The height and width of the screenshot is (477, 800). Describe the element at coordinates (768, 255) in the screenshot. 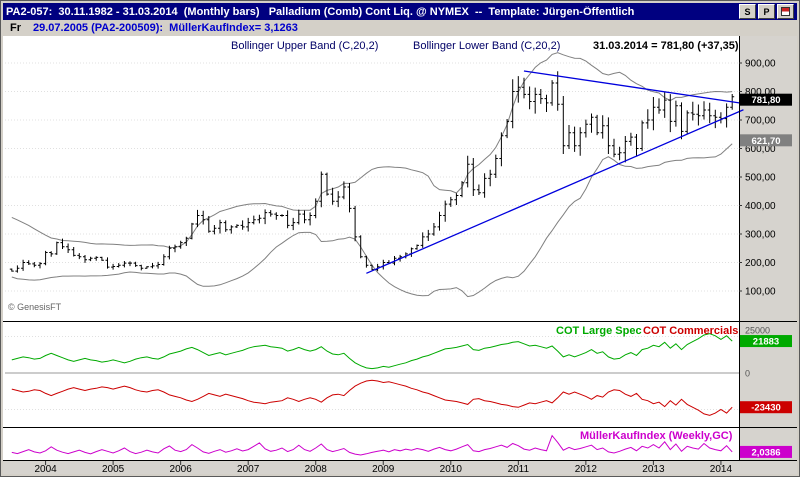

I see `right-axis-strip` at that location.